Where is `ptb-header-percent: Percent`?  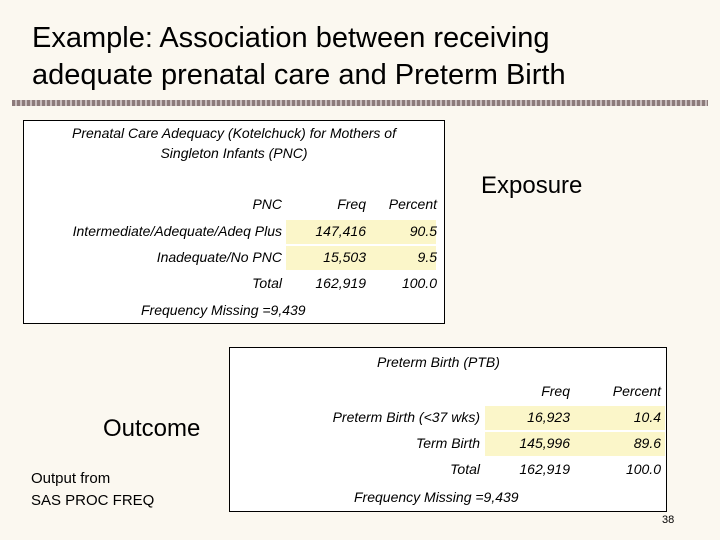 ptb-header-percent: Percent is located at coordinates (636, 391).